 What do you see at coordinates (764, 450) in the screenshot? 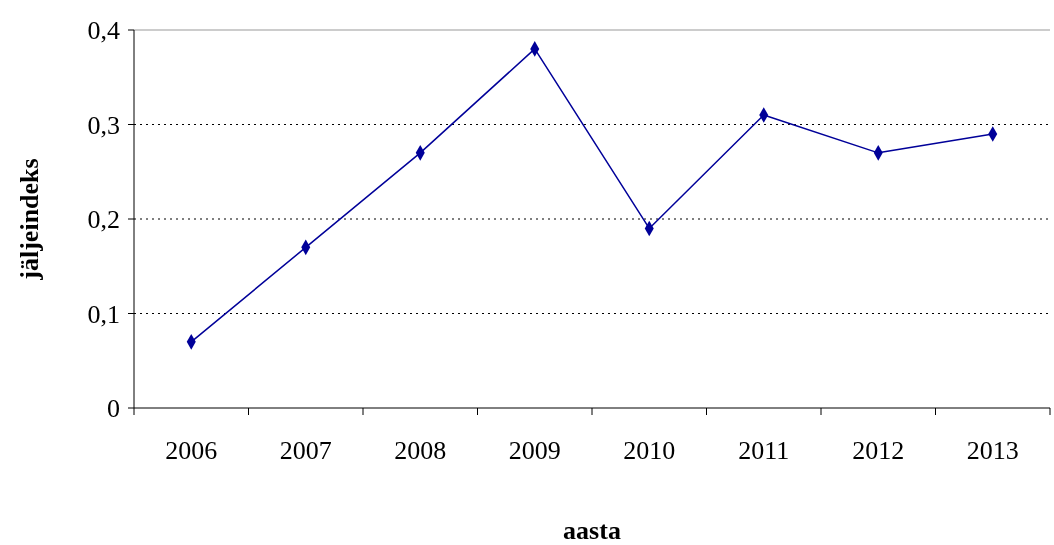
I see `x-tick-label: 2011` at bounding box center [764, 450].